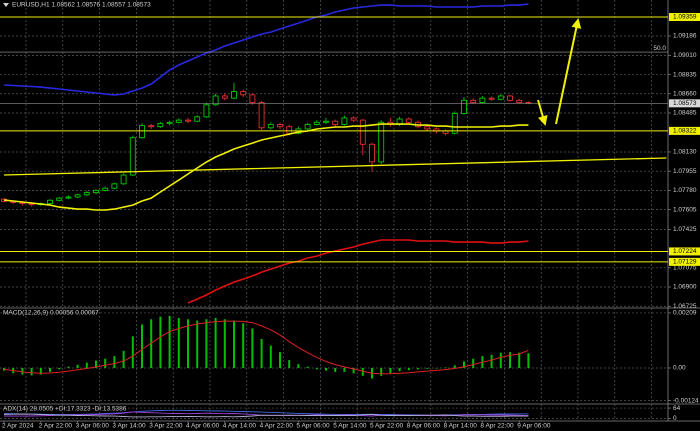  I want to click on y-tick-label: 1.08485, so click(685, 113).